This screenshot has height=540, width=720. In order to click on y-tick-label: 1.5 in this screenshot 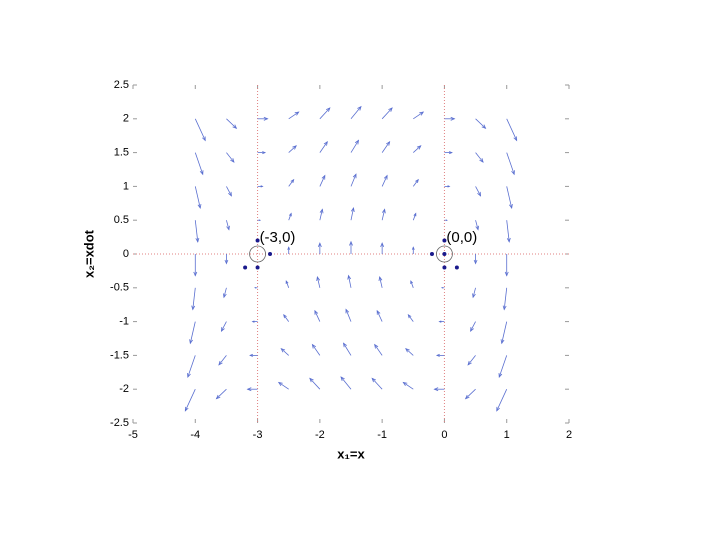, I will do `click(121, 153)`.